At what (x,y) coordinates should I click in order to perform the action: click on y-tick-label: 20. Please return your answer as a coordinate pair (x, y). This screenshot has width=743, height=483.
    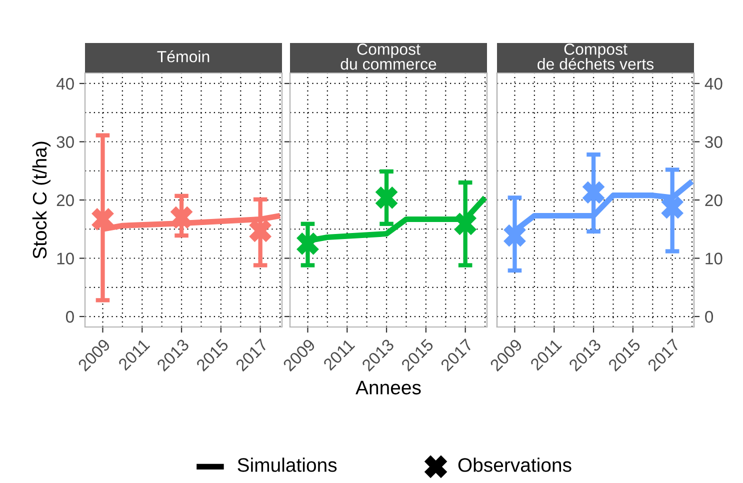
    Looking at the image, I should click on (65, 200).